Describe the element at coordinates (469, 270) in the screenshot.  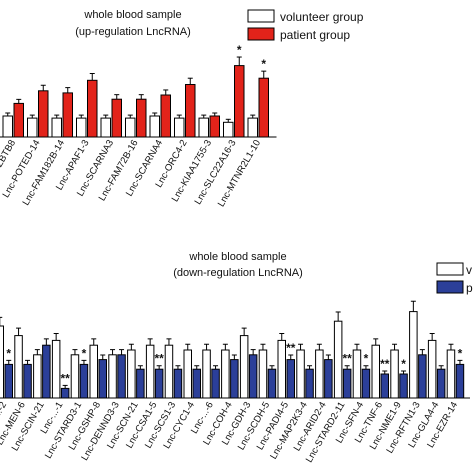
I see `legend-label-volunteer: v` at that location.